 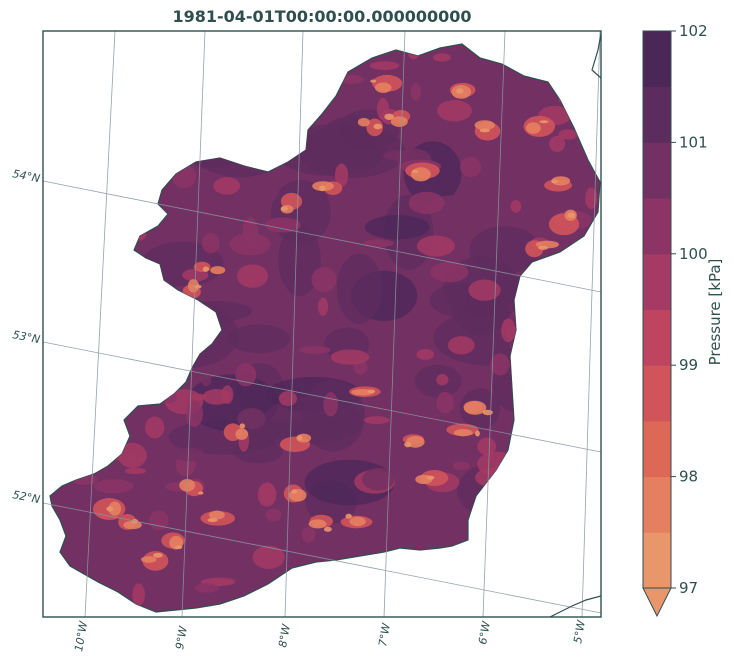 What do you see at coordinates (384, 634) in the screenshot?
I see `lon-label-7w: 7°W` at bounding box center [384, 634].